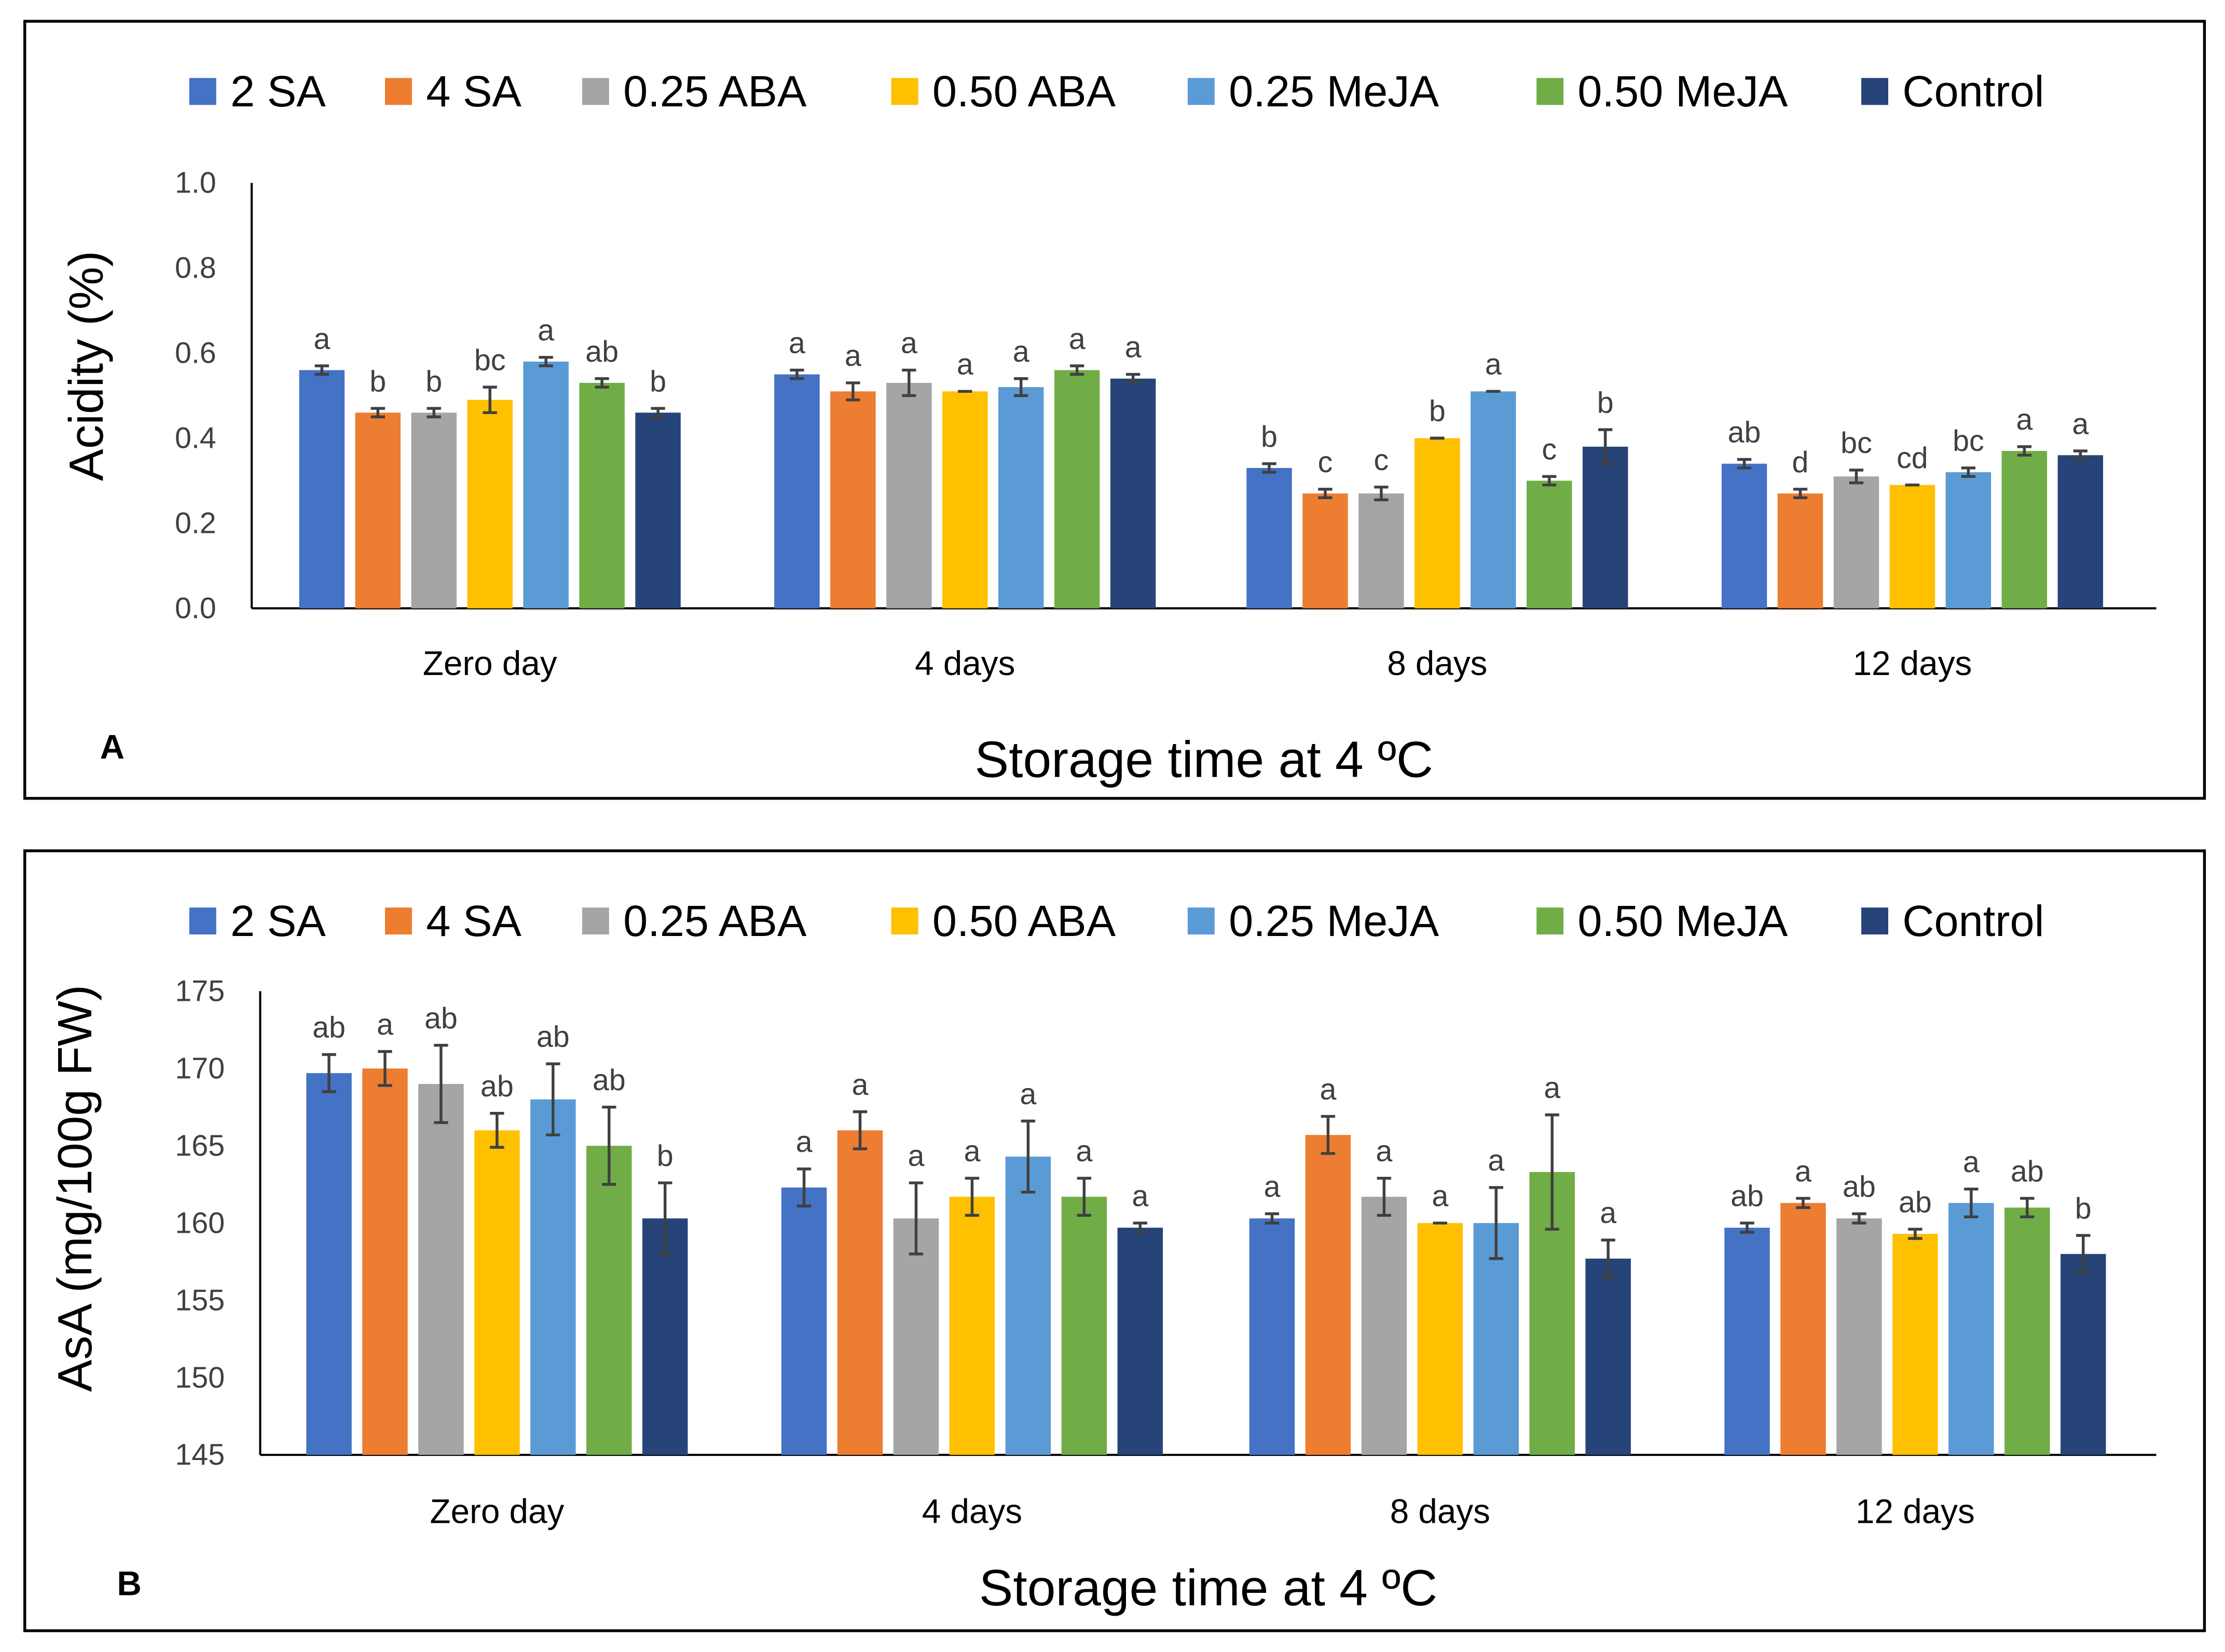 The height and width of the screenshot is (1652, 2225). I want to click on x-tick-label: Zero day, so click(490, 663).